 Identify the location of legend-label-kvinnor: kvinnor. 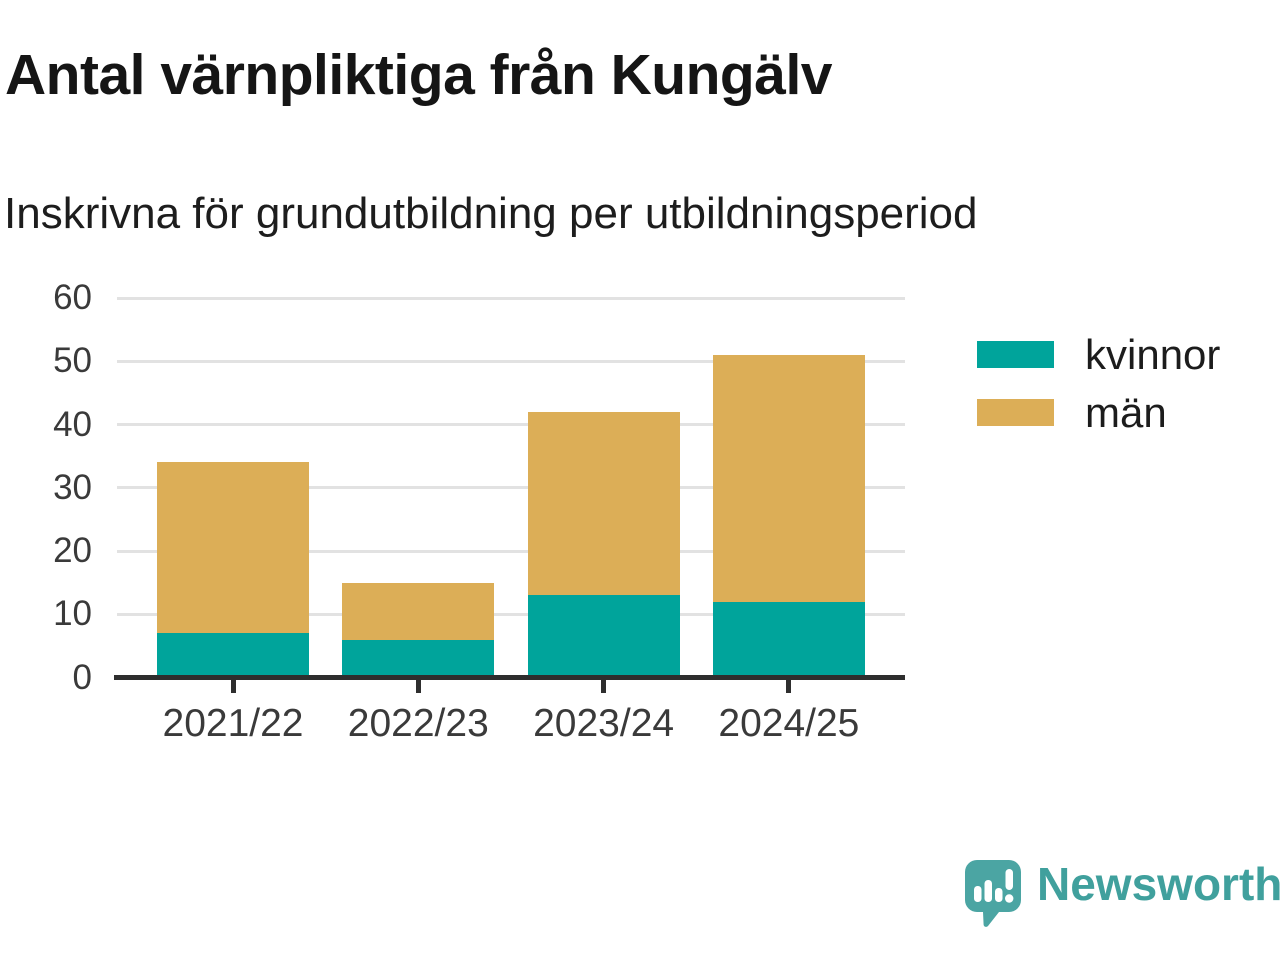
(1153, 354).